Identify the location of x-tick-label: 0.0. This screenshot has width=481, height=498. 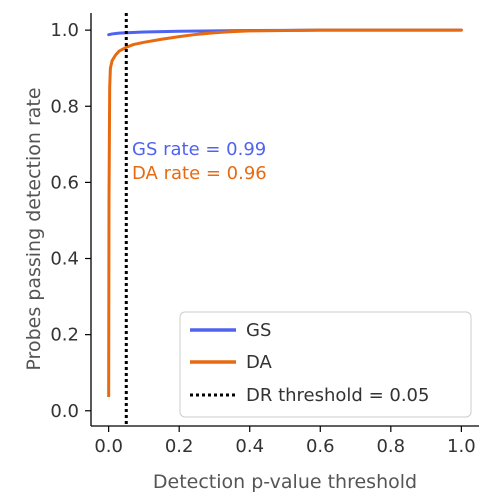
(108, 446).